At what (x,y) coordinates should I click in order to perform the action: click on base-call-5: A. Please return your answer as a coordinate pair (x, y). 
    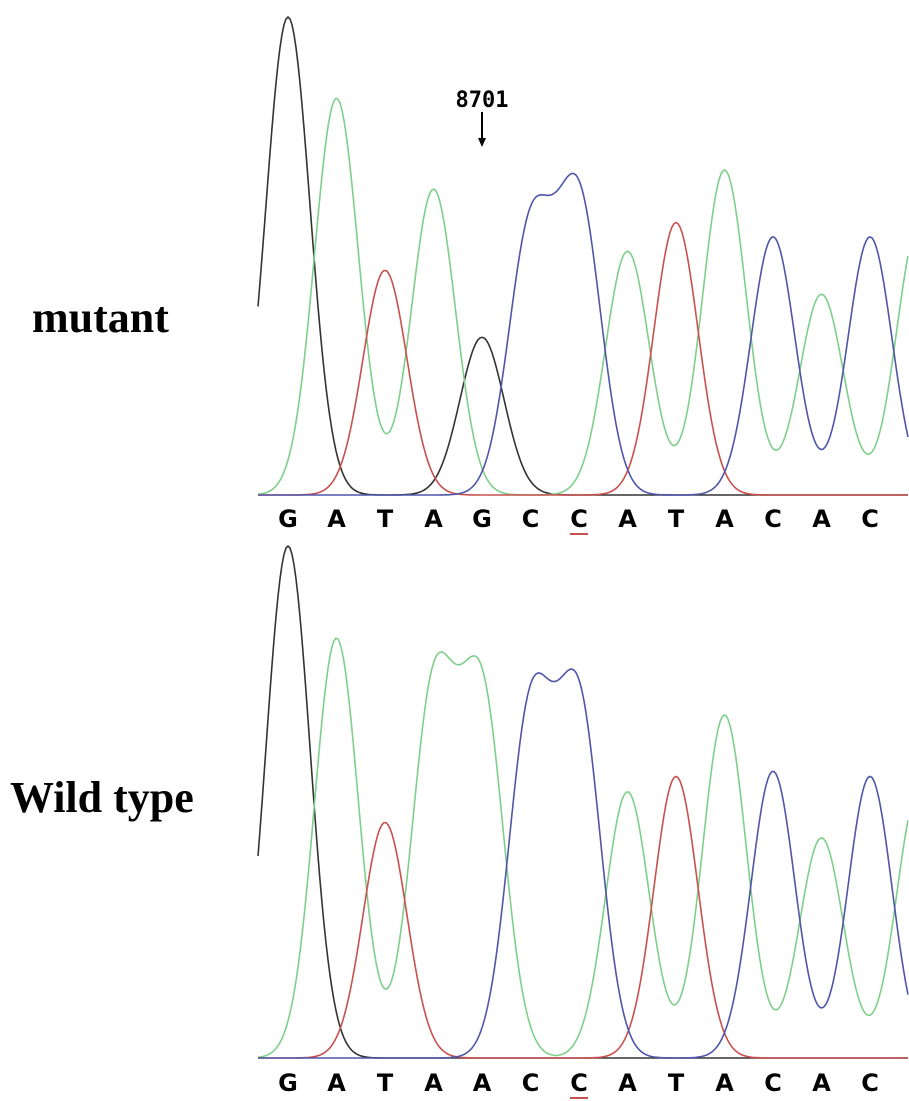
    Looking at the image, I should click on (482, 1083).